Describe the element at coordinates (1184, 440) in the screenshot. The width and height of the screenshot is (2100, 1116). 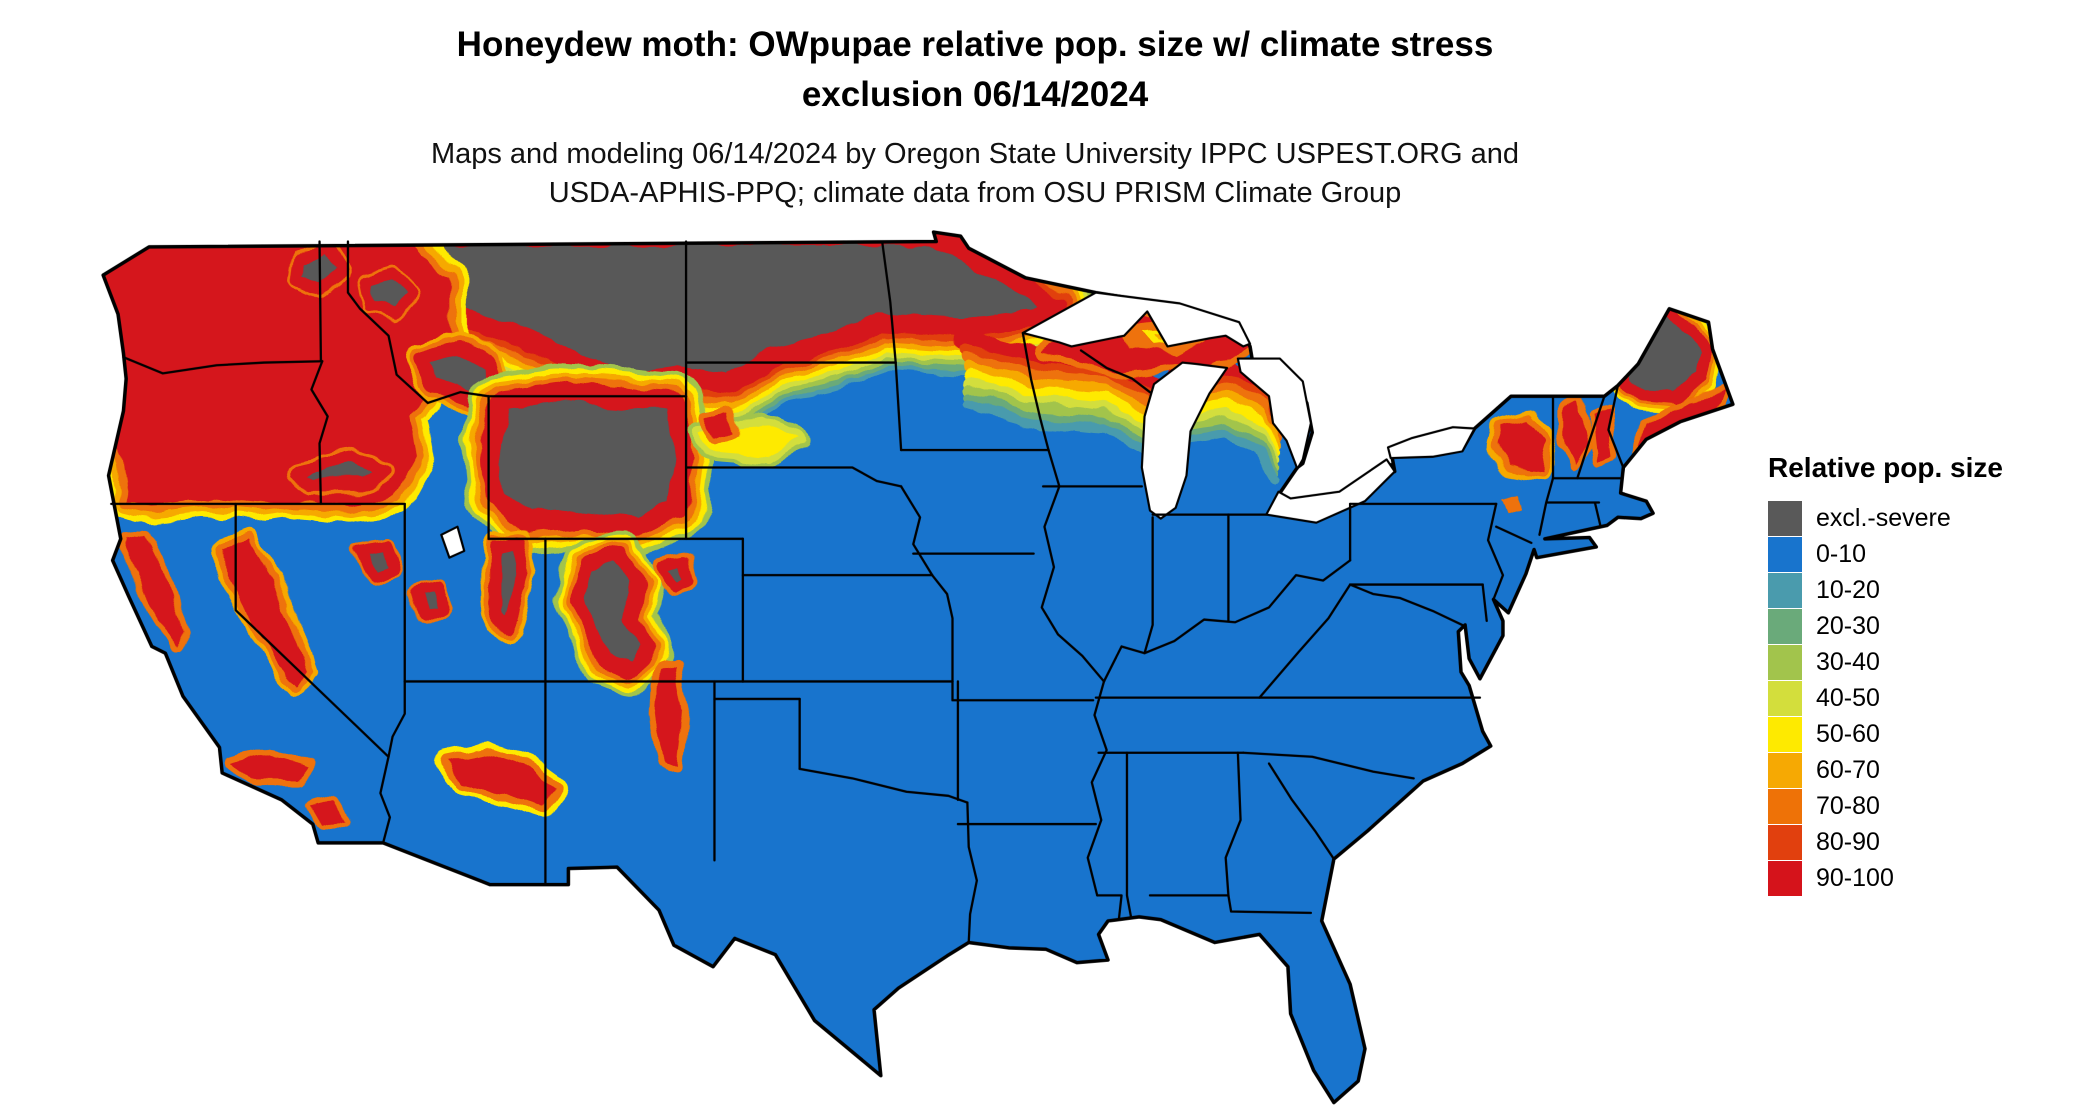
I see `lake-michigan` at that location.